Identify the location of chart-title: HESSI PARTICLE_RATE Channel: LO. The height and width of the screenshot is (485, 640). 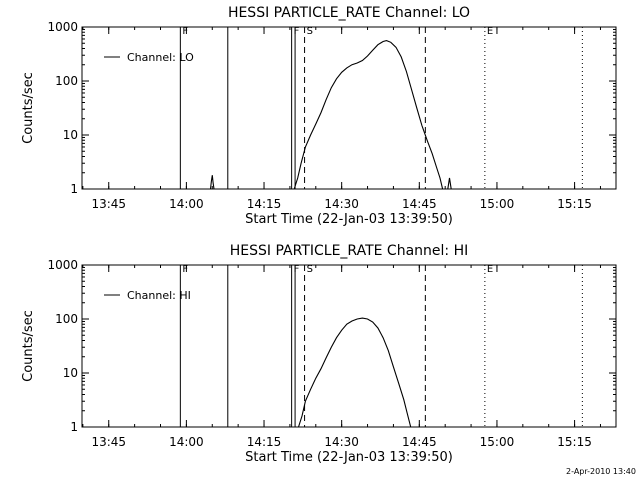
(349, 13).